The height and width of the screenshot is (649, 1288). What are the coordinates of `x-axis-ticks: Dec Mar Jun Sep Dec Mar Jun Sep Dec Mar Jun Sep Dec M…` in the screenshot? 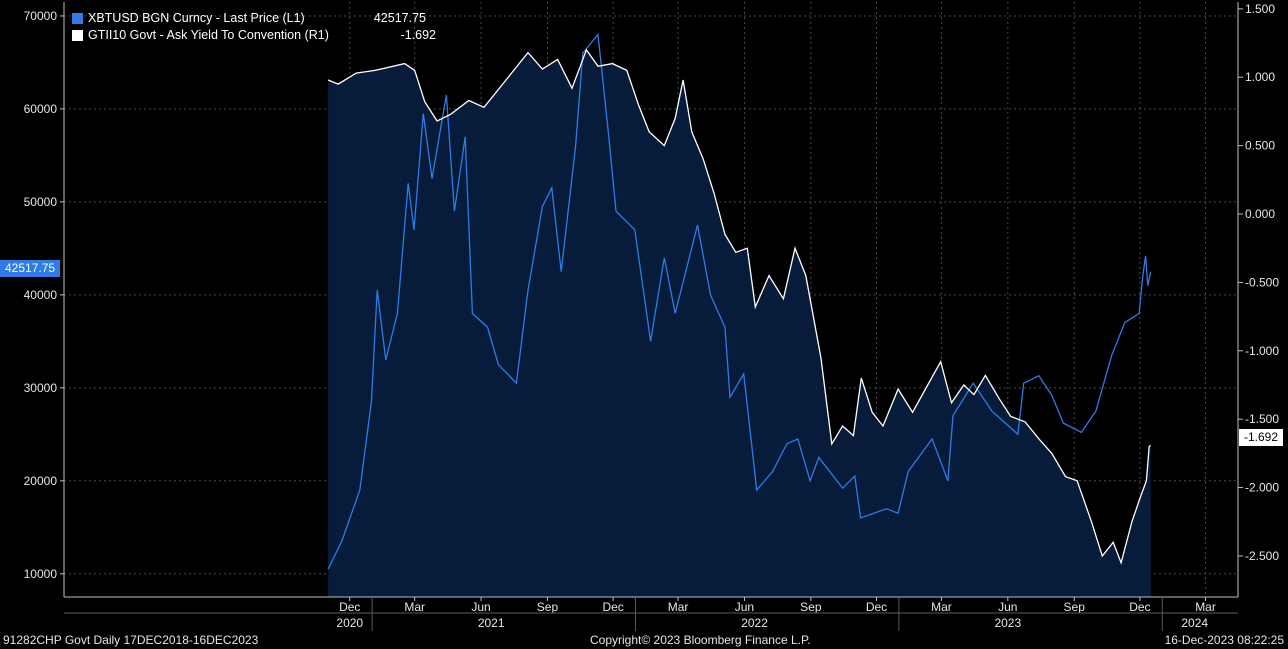 It's located at (651, 614).